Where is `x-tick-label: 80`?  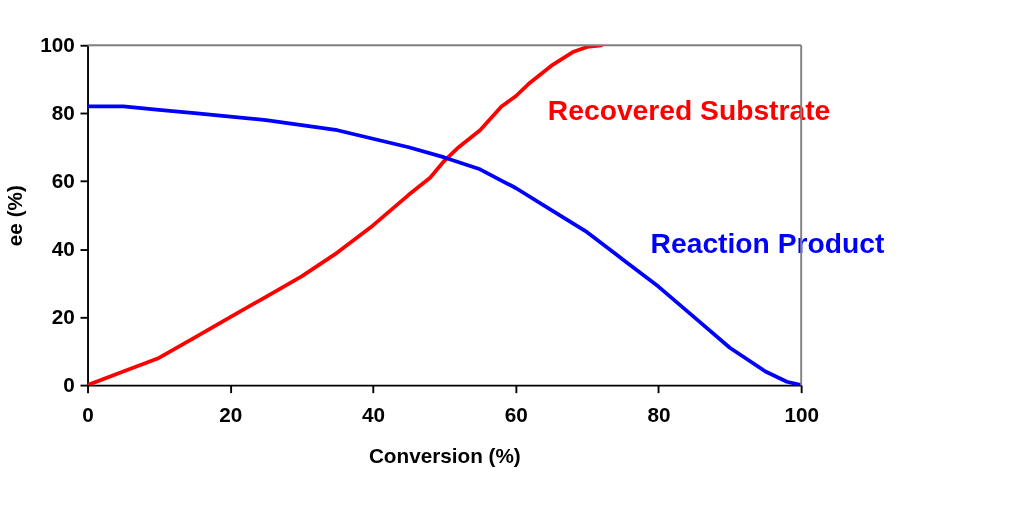 x-tick-label: 80 is located at coordinates (659, 415).